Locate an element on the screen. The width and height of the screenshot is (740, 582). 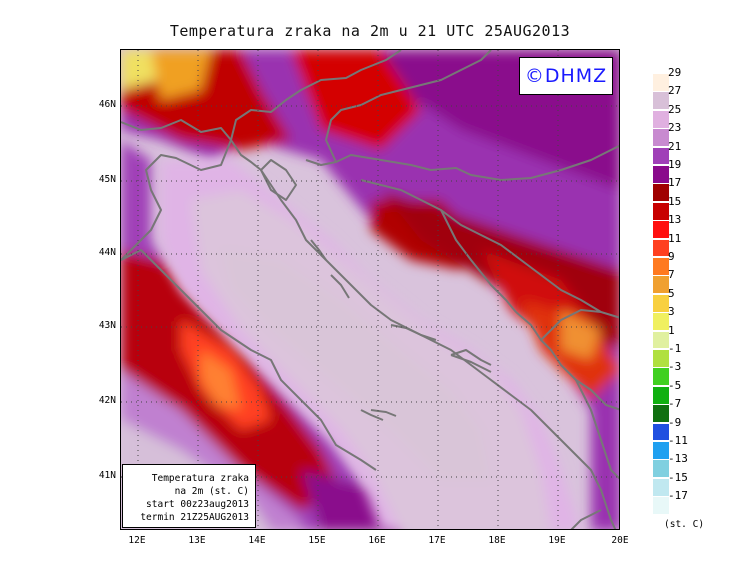
legend-label: -3 is located at coordinates (675, 367).